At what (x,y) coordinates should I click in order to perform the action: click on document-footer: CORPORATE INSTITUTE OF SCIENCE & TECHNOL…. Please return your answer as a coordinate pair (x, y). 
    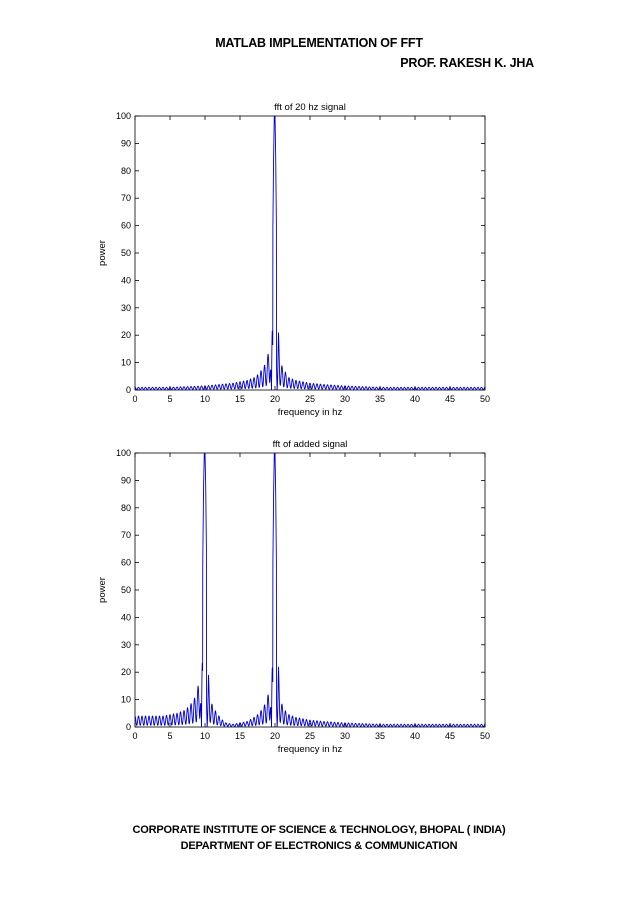
    Looking at the image, I should click on (319, 838).